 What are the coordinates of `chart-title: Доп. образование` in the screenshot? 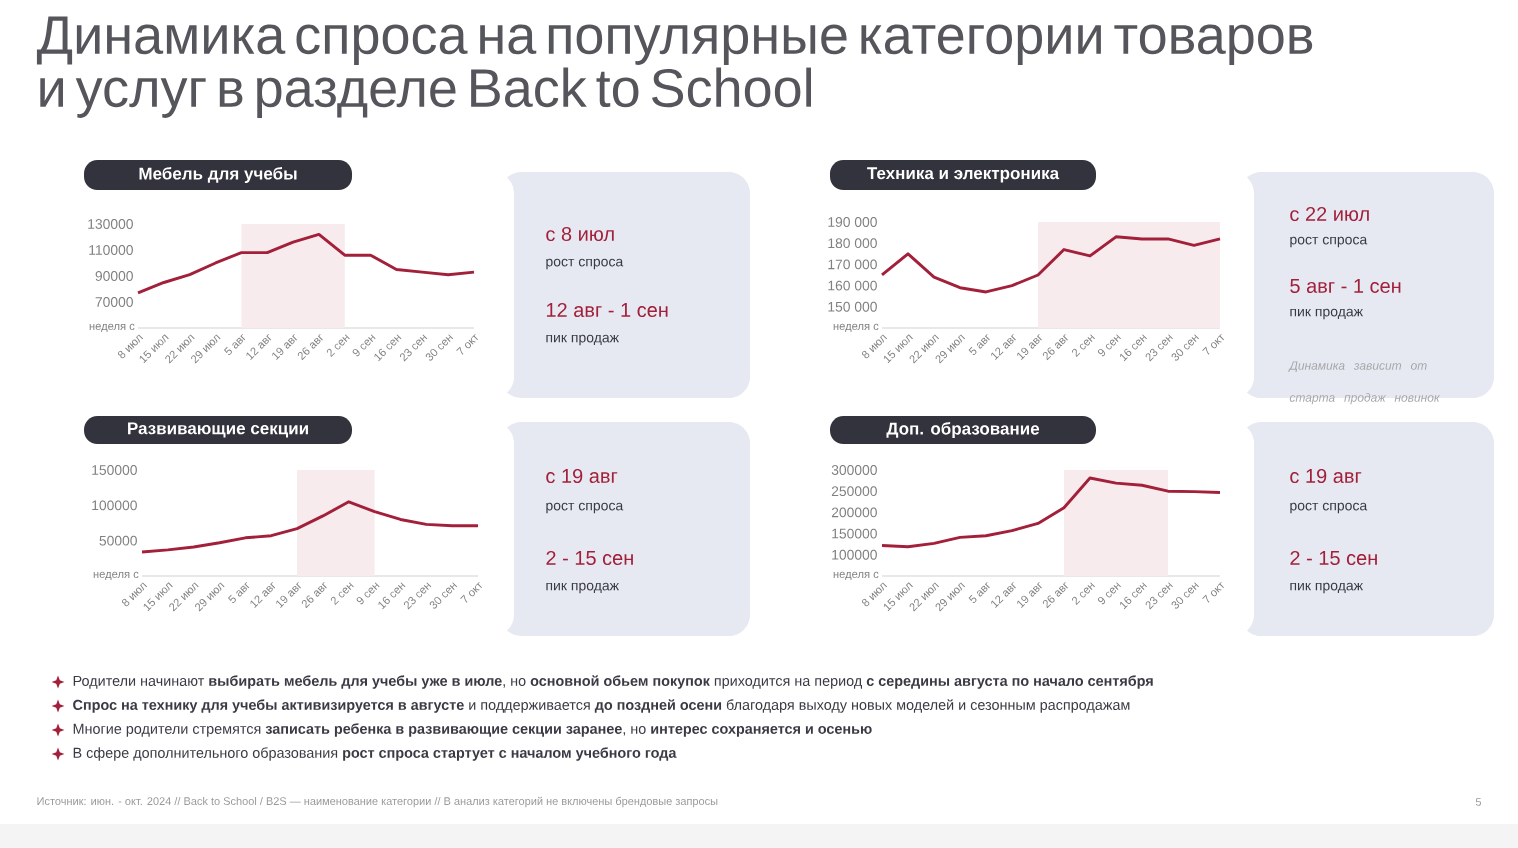 It's located at (963, 430).